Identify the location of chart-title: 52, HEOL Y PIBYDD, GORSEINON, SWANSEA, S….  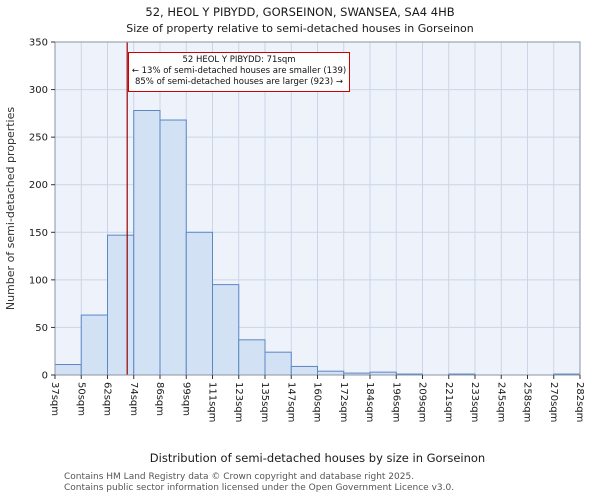
(300, 12).